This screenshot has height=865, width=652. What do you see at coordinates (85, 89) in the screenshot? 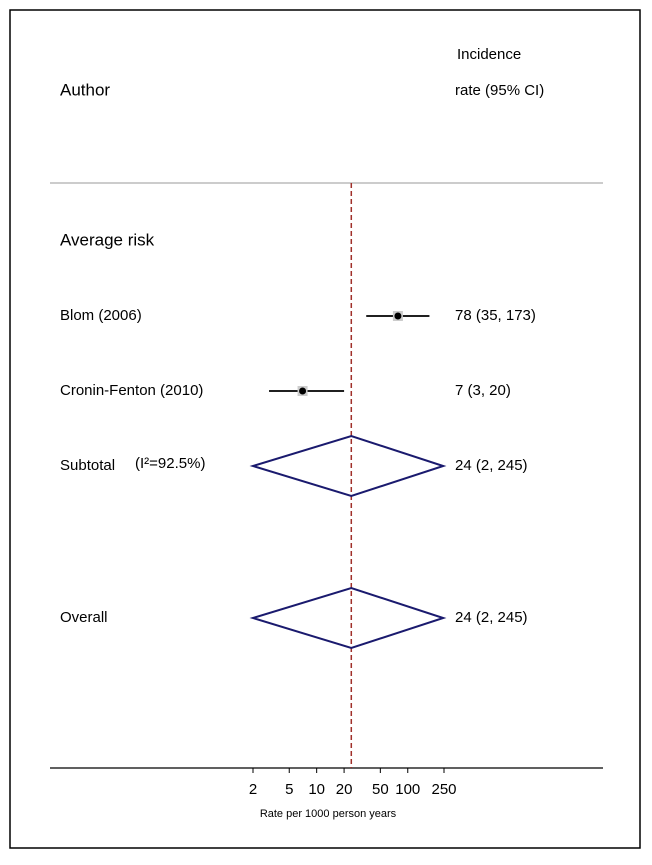
I see `column-header: Author` at bounding box center [85, 89].